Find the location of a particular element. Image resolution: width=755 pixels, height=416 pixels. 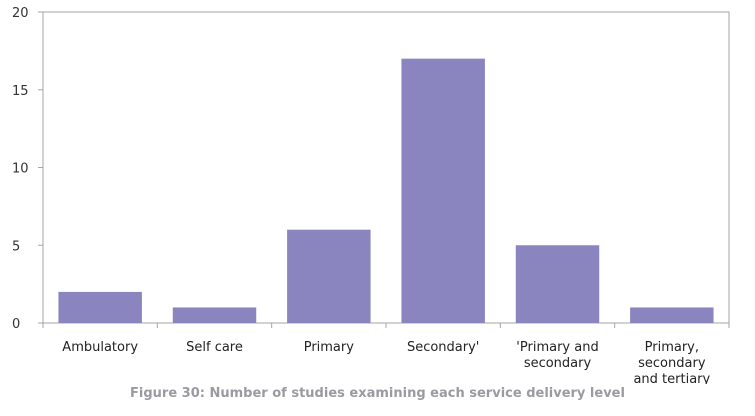

y-tick-label: 5 is located at coordinates (16, 246).